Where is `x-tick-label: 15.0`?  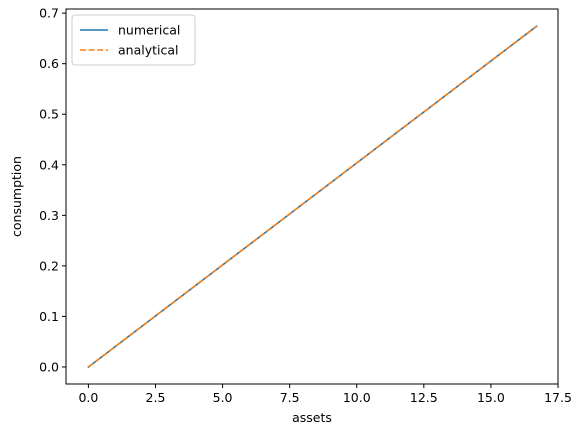
x-tick-label: 15.0 is located at coordinates (491, 397).